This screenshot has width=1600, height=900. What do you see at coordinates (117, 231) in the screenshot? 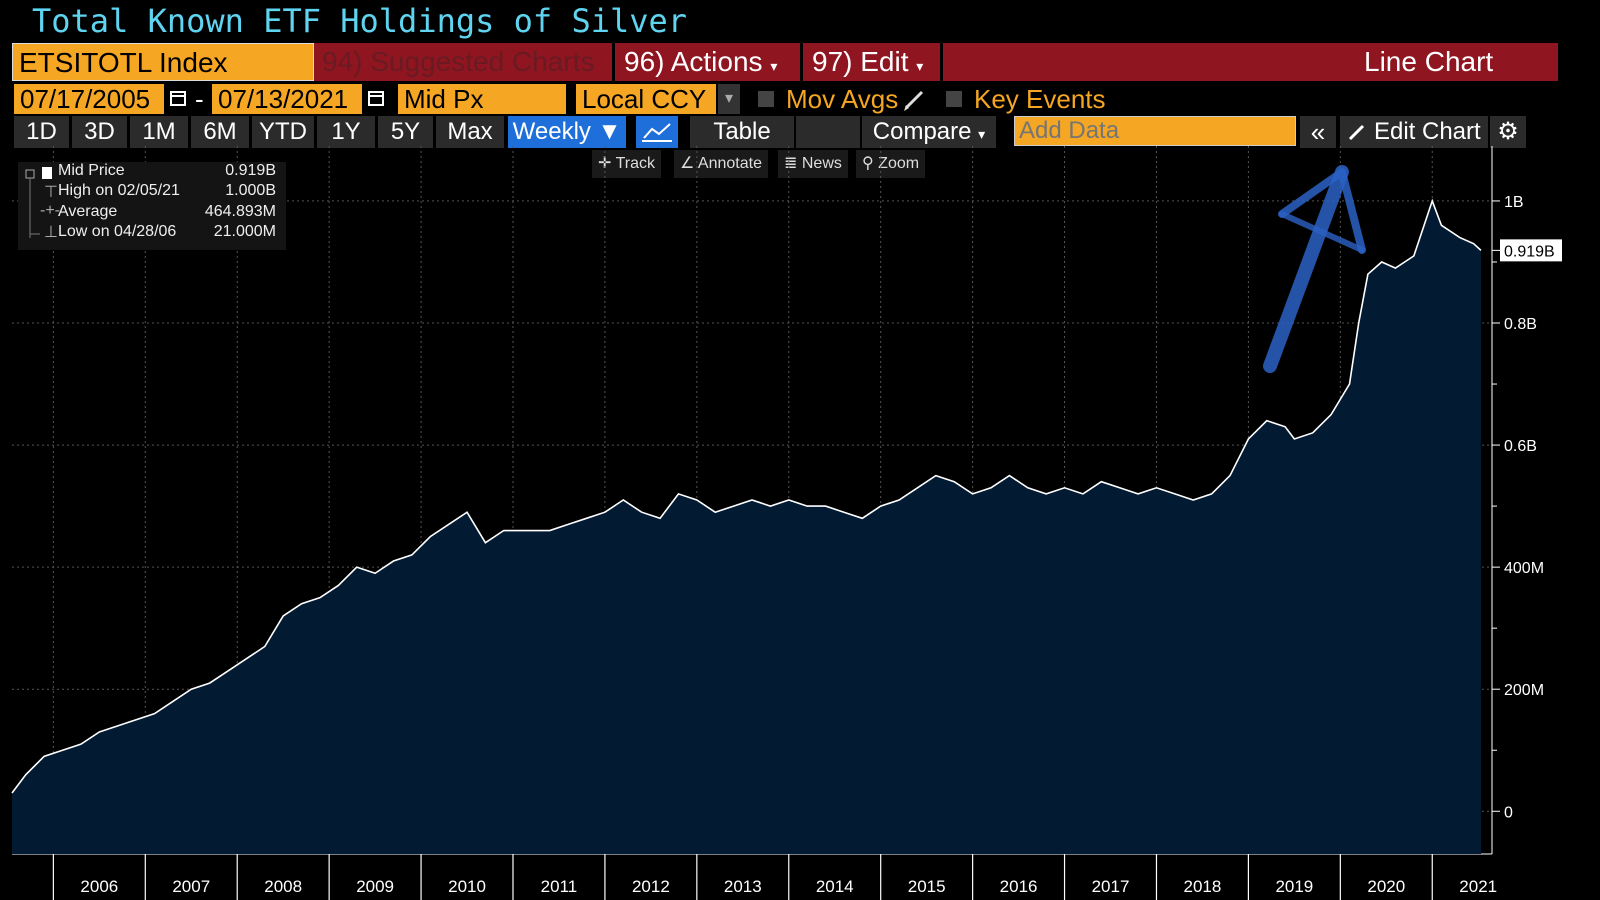
I see `legend-label-low: Low on 04/28/06` at bounding box center [117, 231].